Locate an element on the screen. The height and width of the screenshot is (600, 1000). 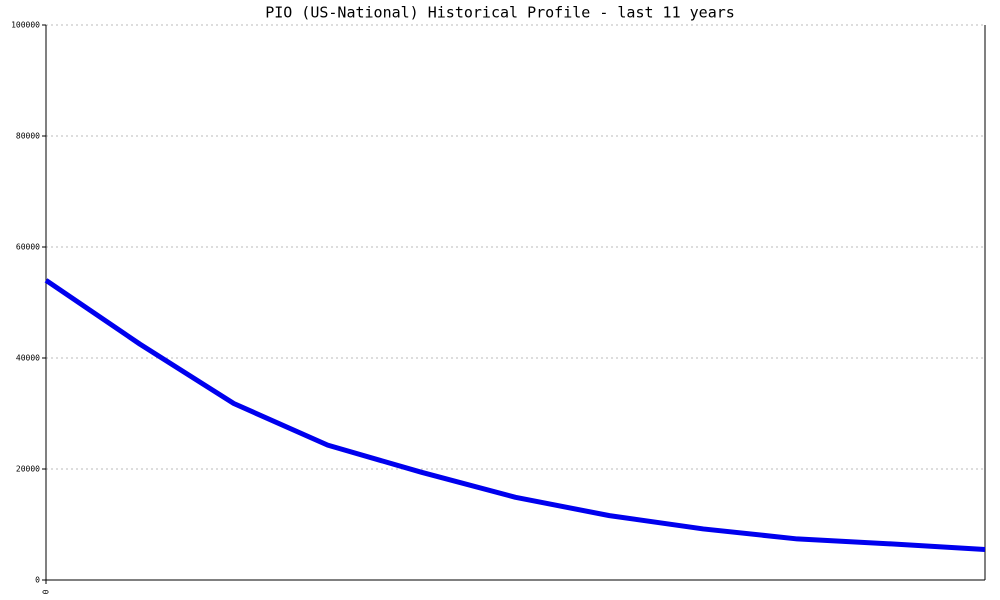
y-tick-label: 60000 is located at coordinates (28, 247).